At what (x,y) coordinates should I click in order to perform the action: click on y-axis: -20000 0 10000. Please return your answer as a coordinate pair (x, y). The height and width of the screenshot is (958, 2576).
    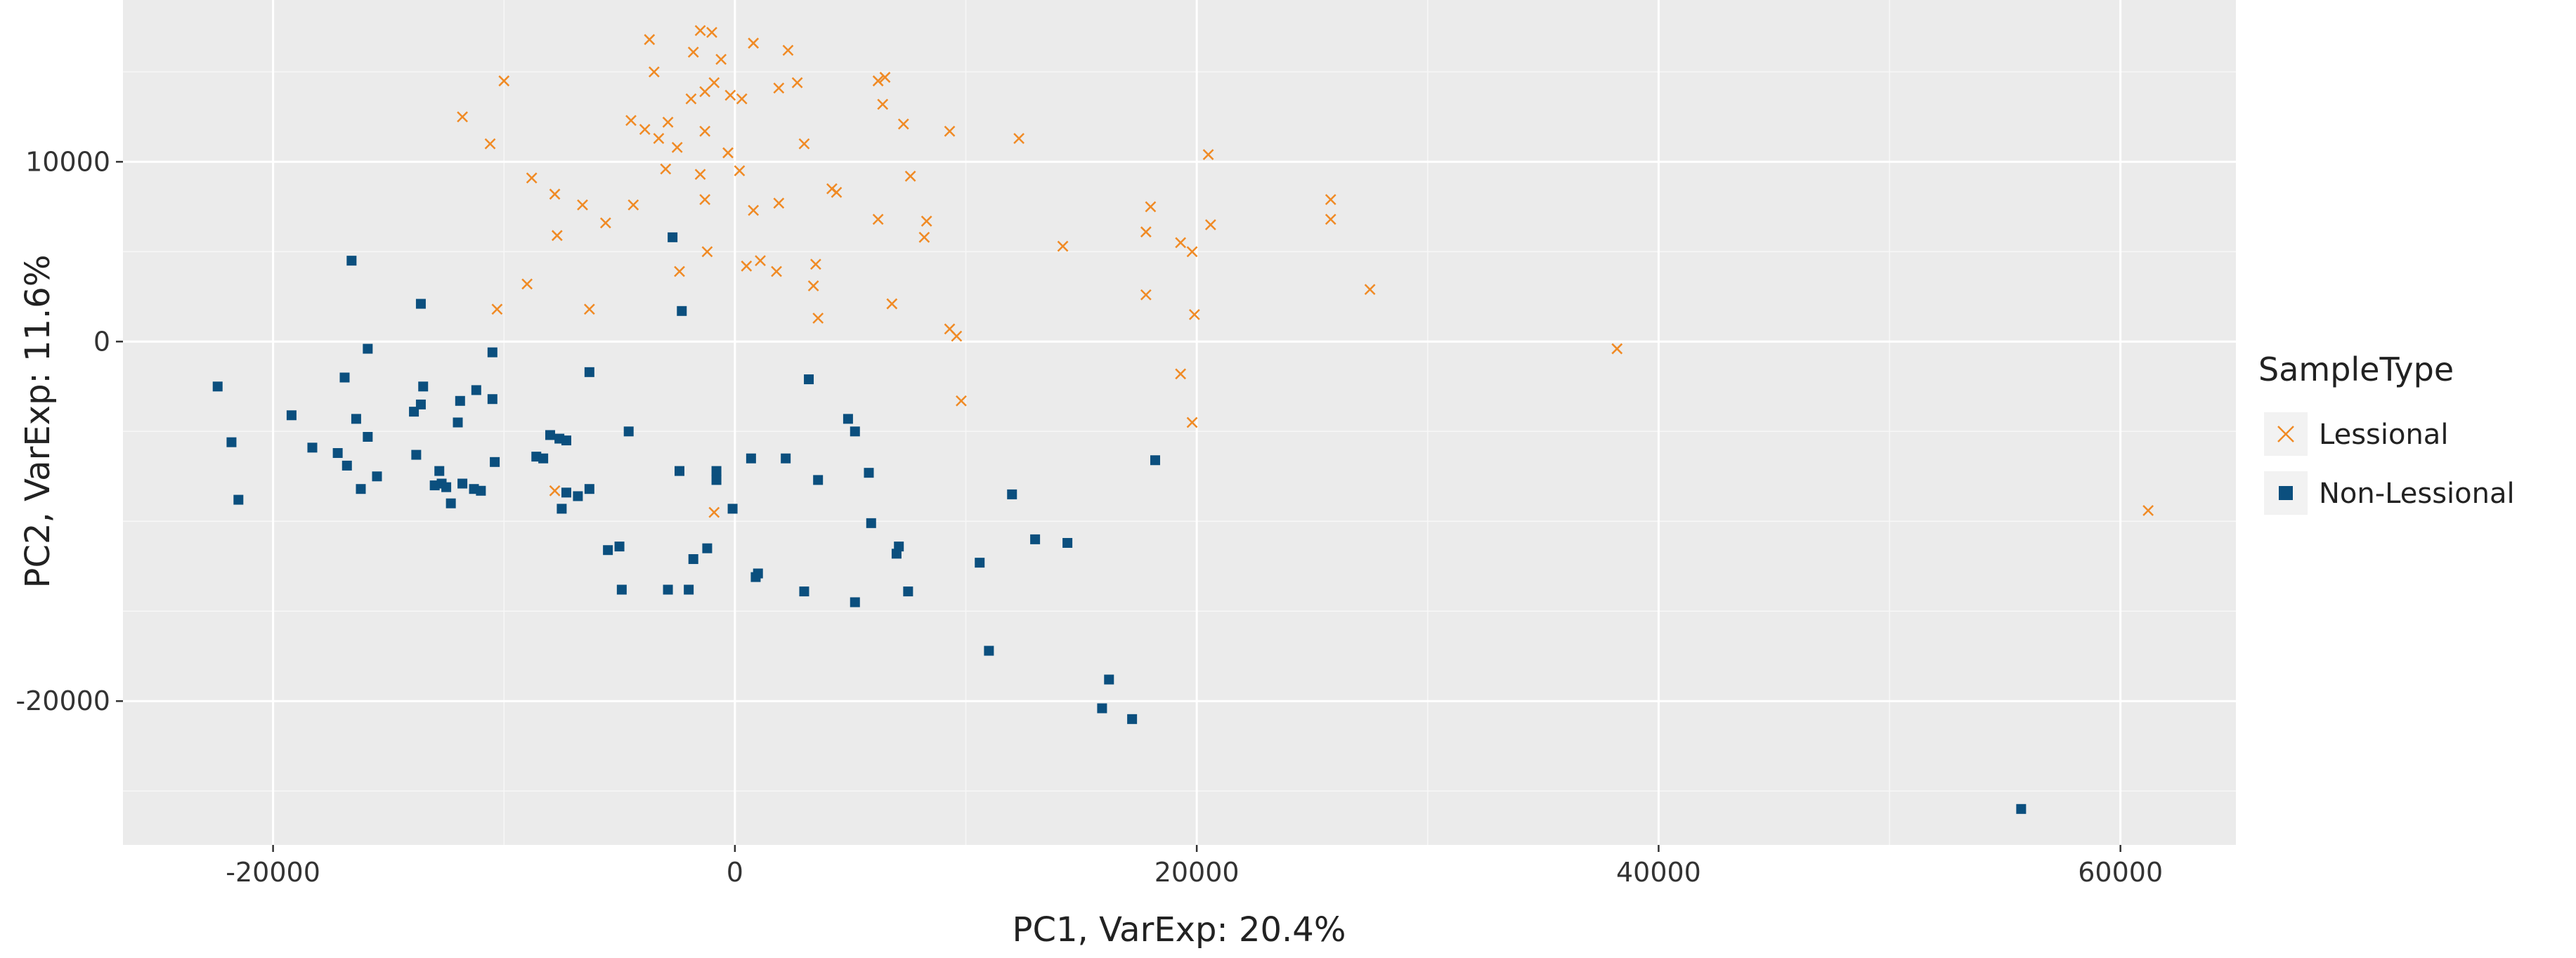
    Looking at the image, I should click on (69, 431).